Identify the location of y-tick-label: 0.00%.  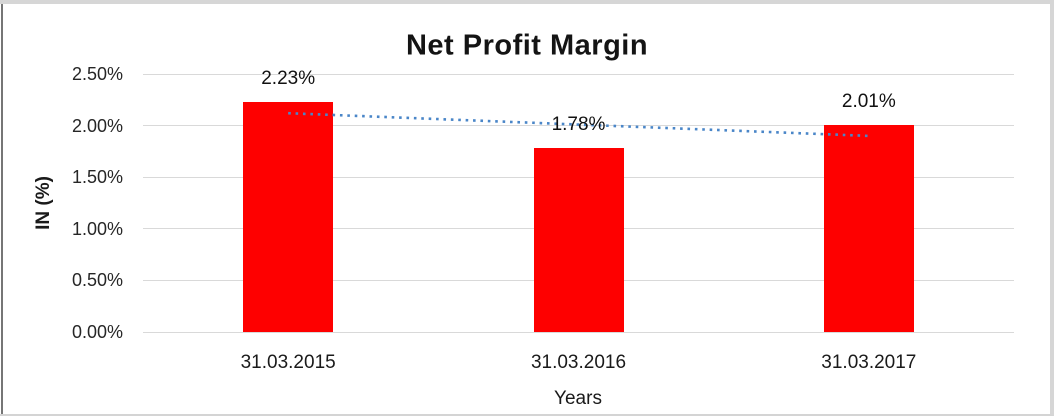
(97, 332).